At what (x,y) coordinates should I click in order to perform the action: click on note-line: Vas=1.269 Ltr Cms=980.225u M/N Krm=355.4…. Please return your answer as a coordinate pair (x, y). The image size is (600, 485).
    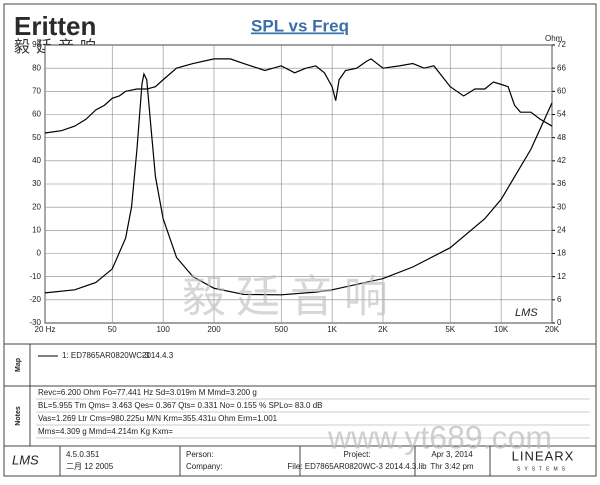
    Looking at the image, I should click on (158, 418).